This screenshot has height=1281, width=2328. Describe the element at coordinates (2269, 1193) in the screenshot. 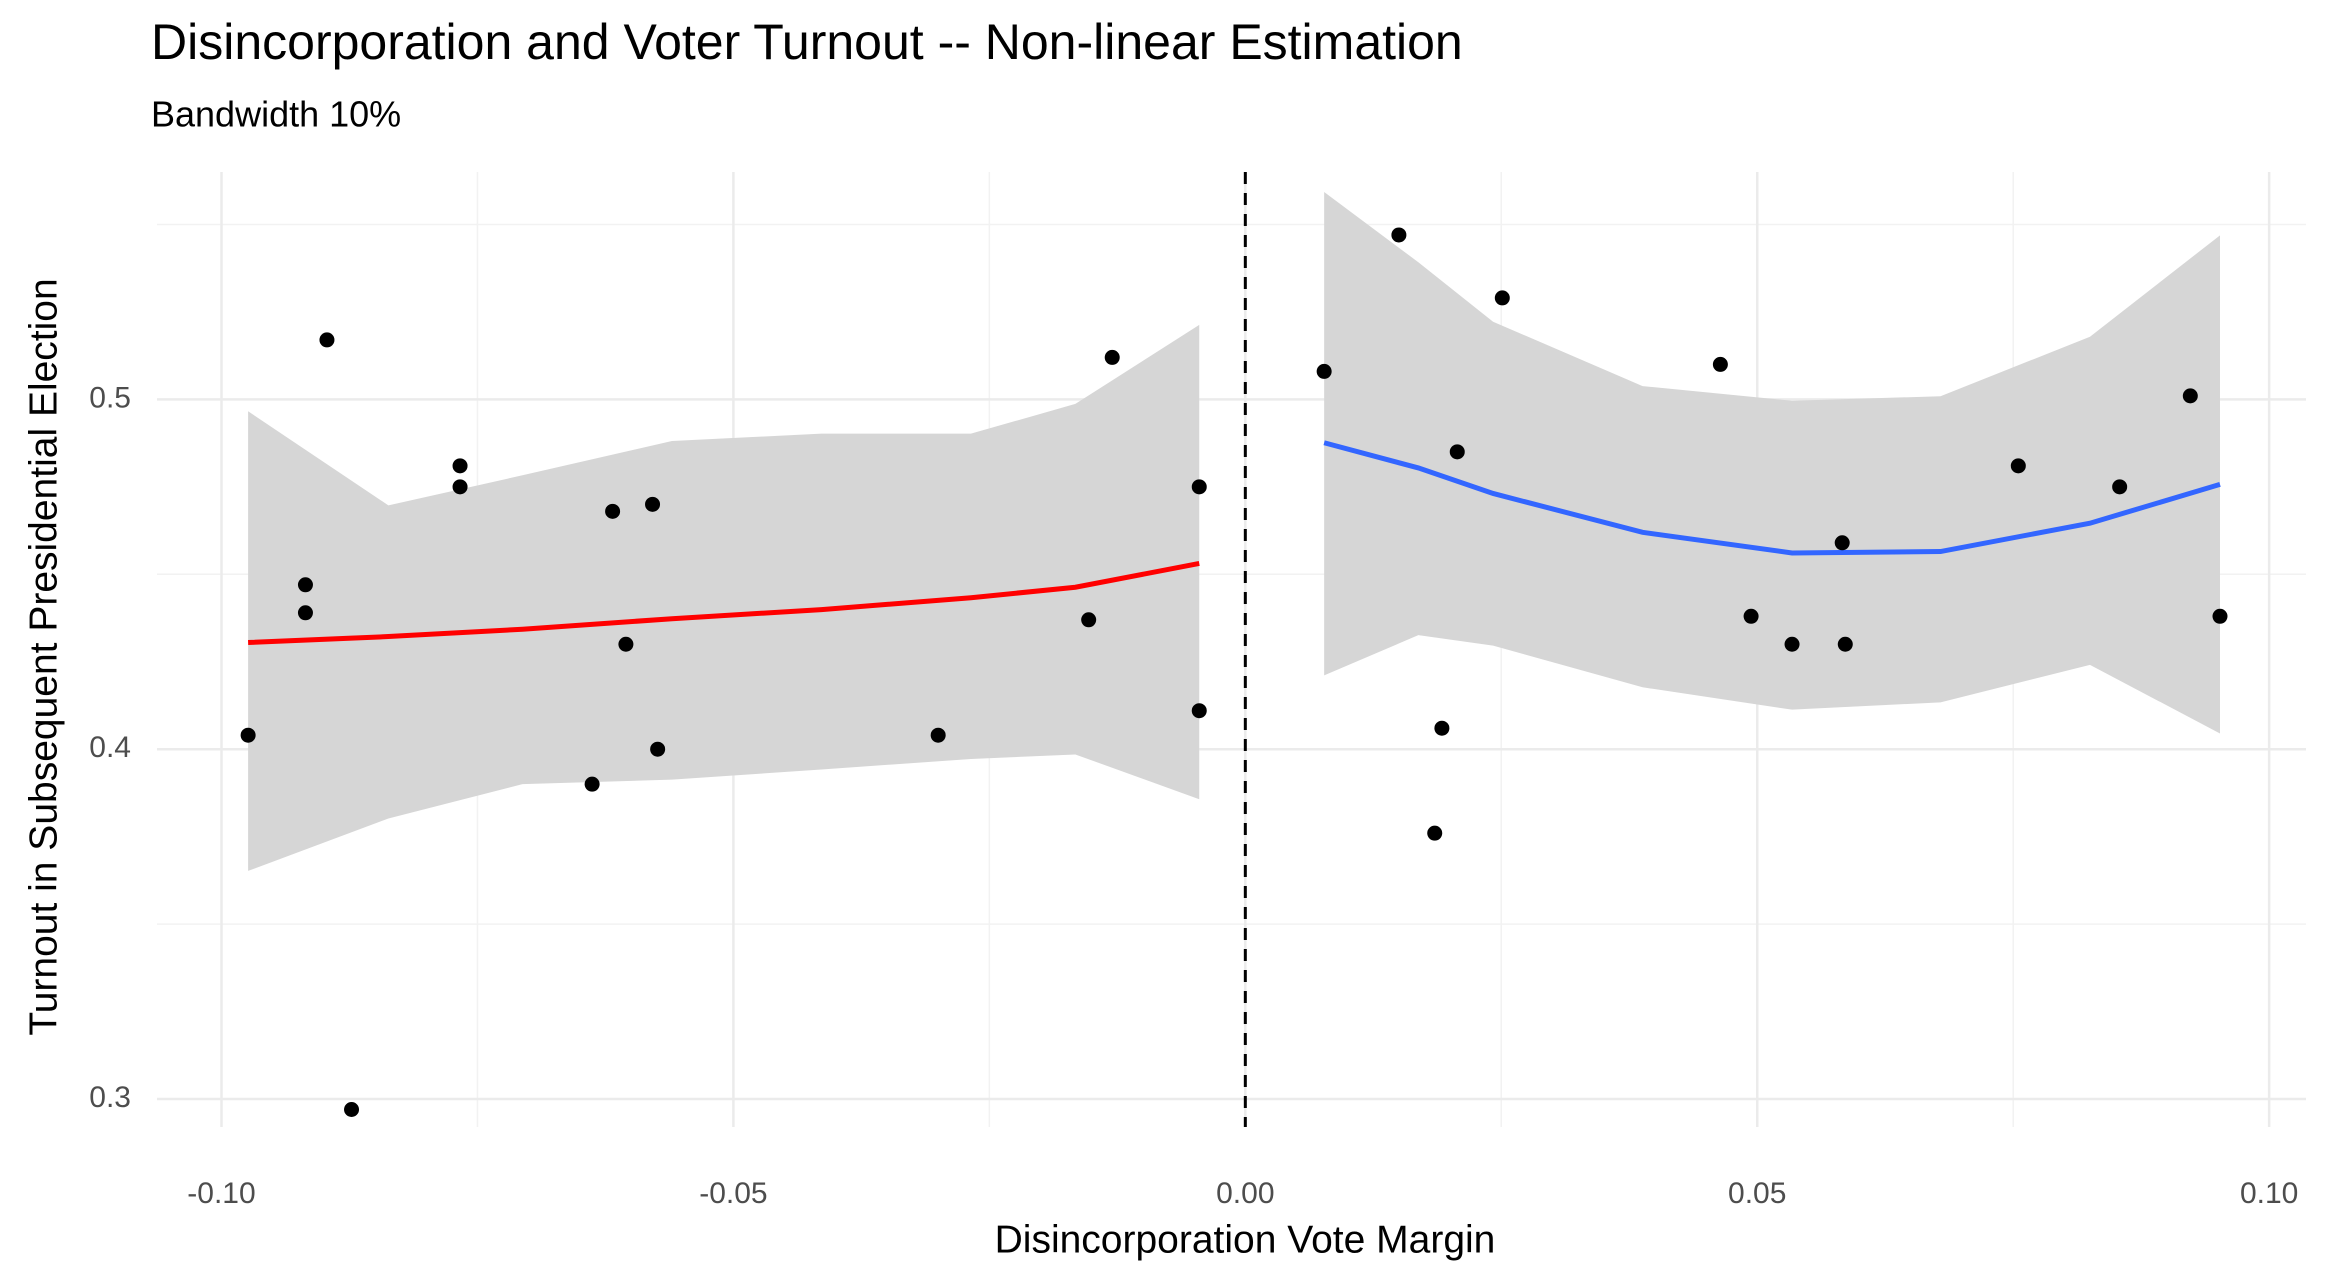

I see `x-tick-label: 0.10` at that location.